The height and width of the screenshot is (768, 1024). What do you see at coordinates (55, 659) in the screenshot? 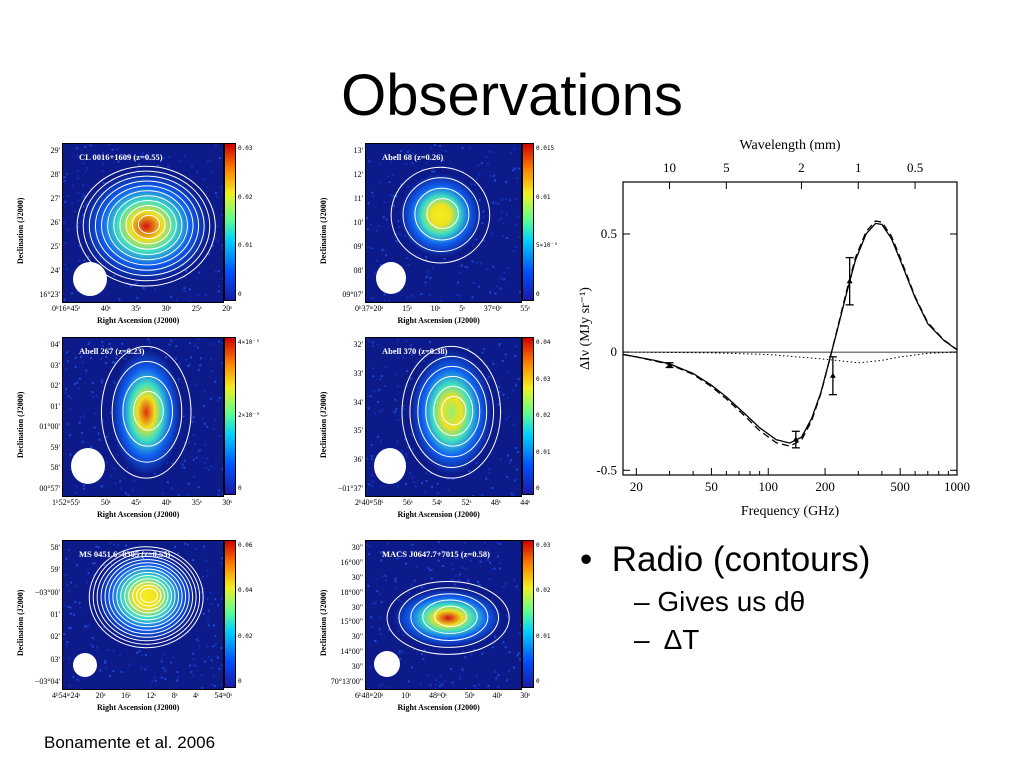
I see `y-tick-label: 03'` at bounding box center [55, 659].